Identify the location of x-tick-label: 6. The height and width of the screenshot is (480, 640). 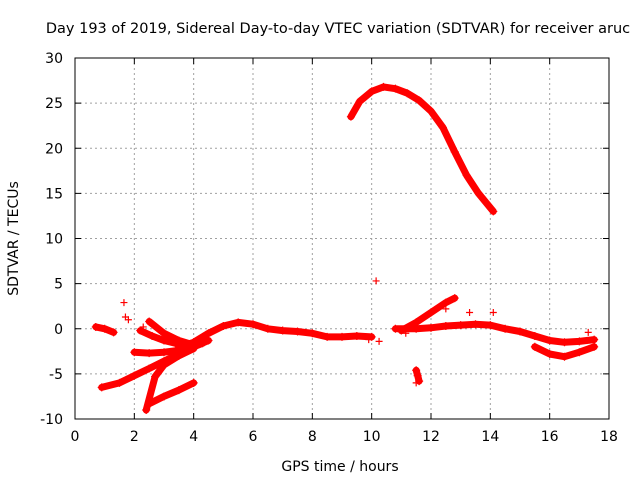
(253, 437).